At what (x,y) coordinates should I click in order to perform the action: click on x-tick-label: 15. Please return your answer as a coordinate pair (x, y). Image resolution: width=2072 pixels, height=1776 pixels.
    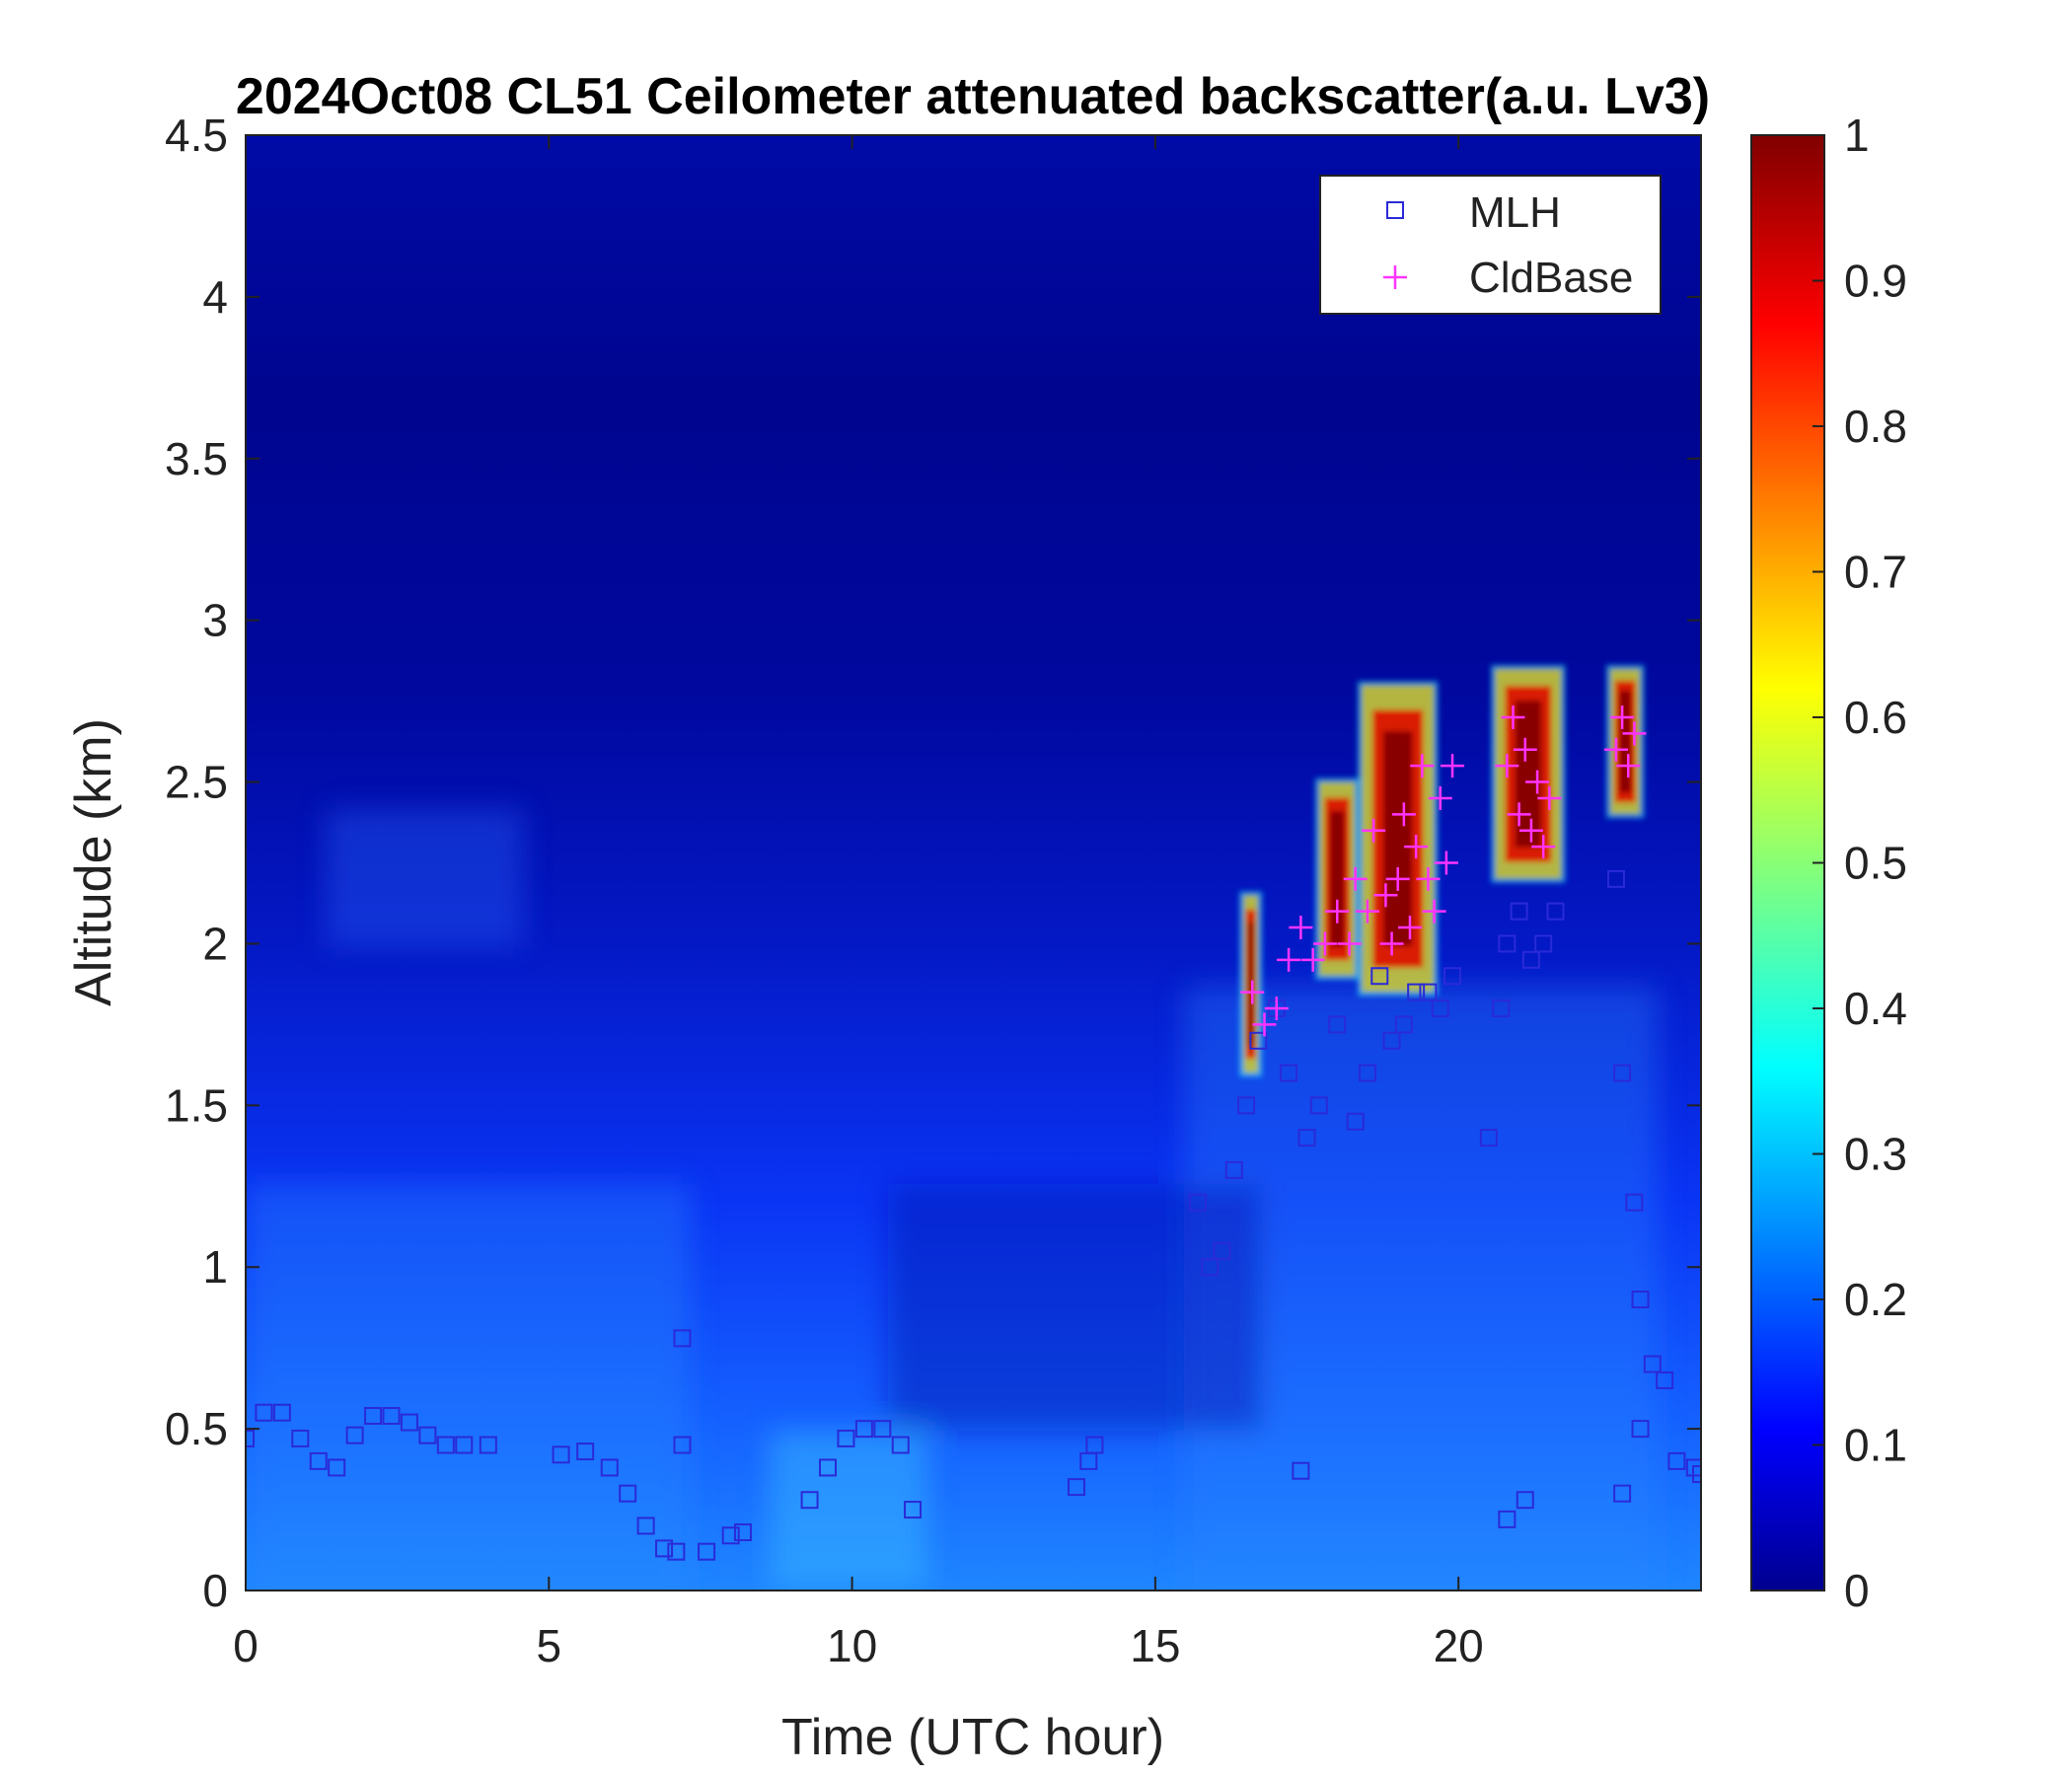
    Looking at the image, I should click on (1155, 1646).